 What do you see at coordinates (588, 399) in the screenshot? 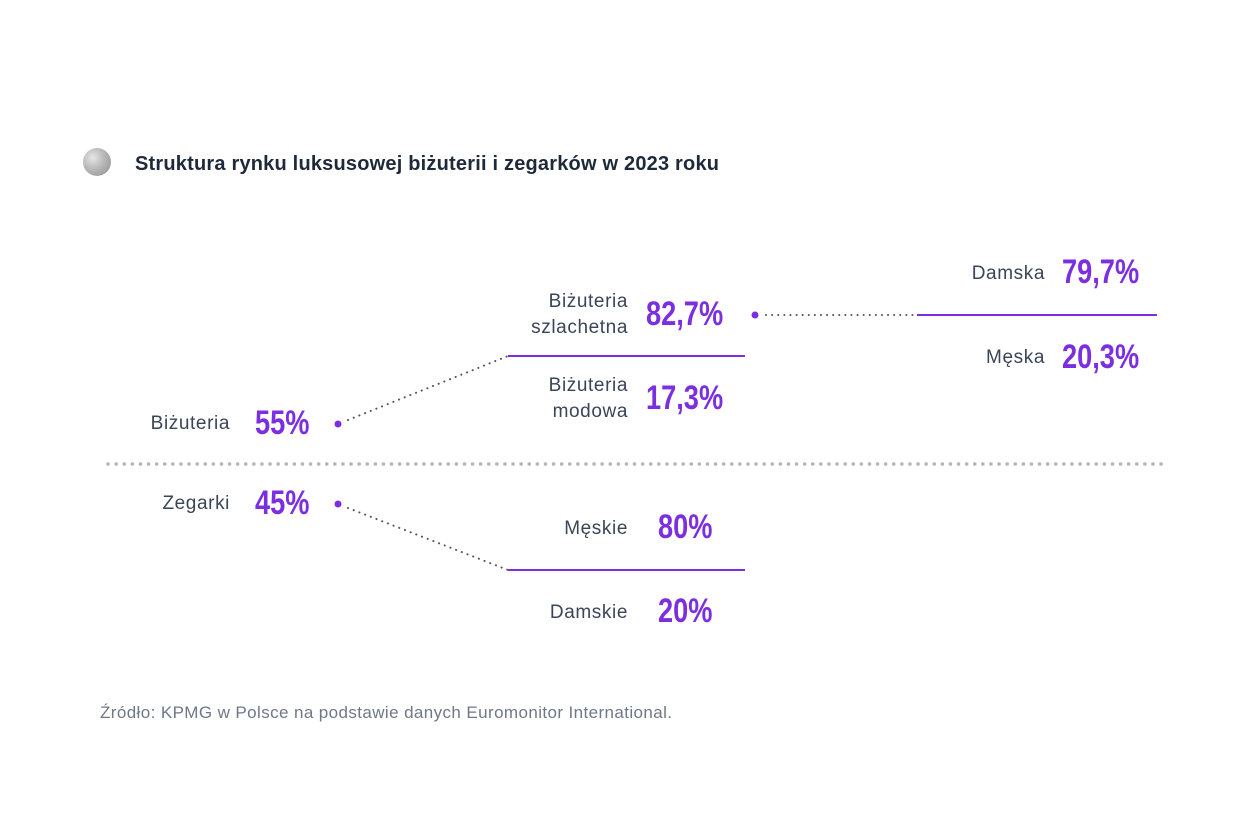
I see `mod-label: Biżuteria modowa` at bounding box center [588, 399].